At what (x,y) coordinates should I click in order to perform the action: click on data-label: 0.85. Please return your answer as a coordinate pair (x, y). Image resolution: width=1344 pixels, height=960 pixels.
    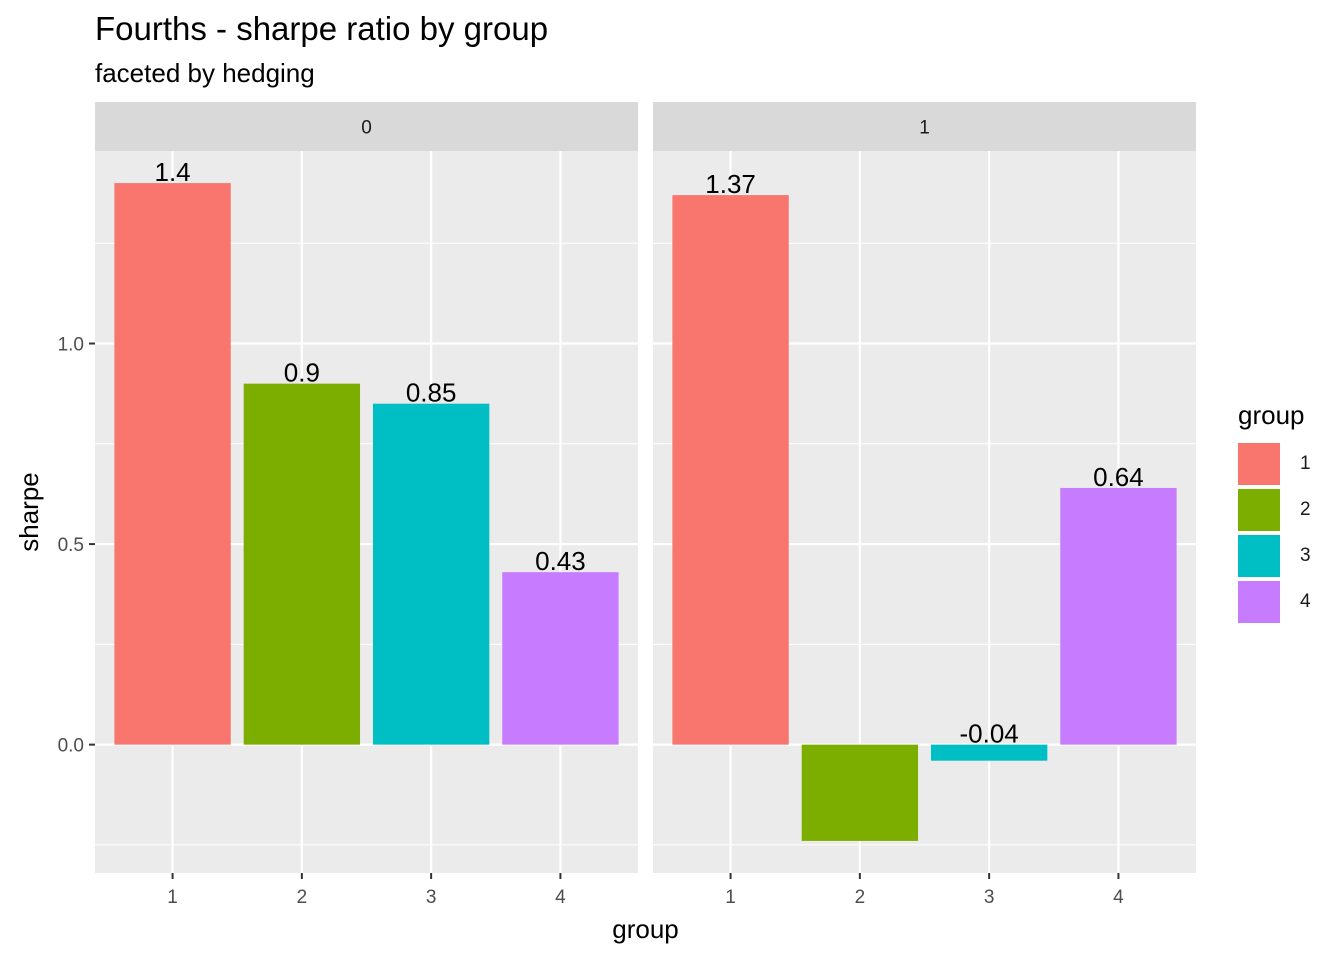
    Looking at the image, I should click on (431, 393).